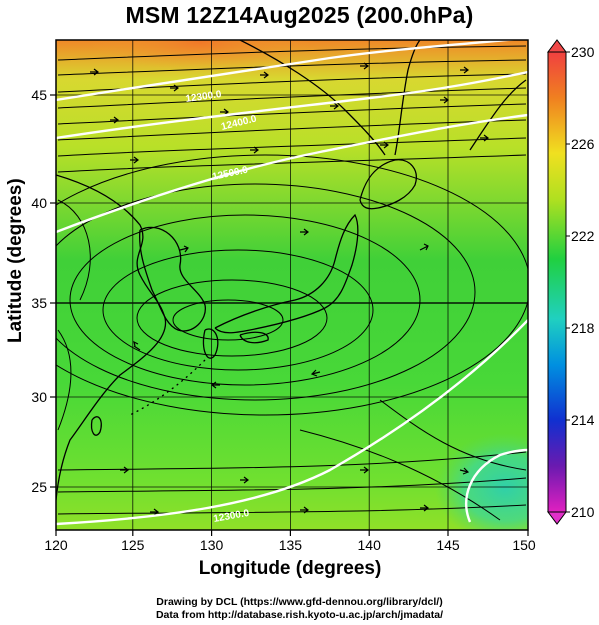 The image size is (599, 625). I want to click on y-tick-label: 35, so click(39, 303).